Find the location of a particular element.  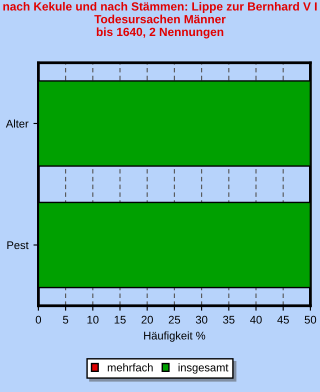

x-tick-label: 20 is located at coordinates (147, 320).